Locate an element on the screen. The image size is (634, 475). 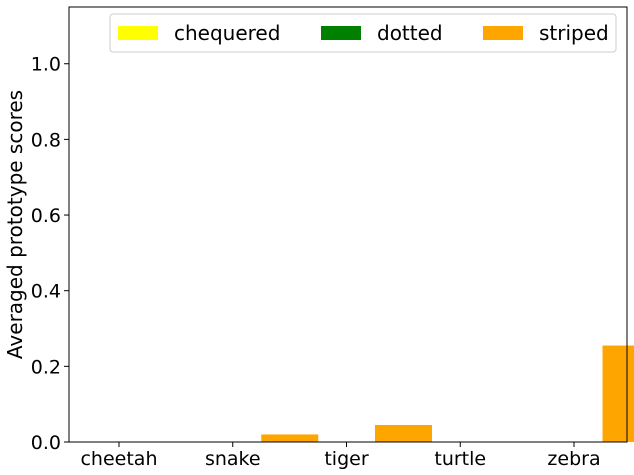
legend-swatch-chequered is located at coordinates (138, 33).